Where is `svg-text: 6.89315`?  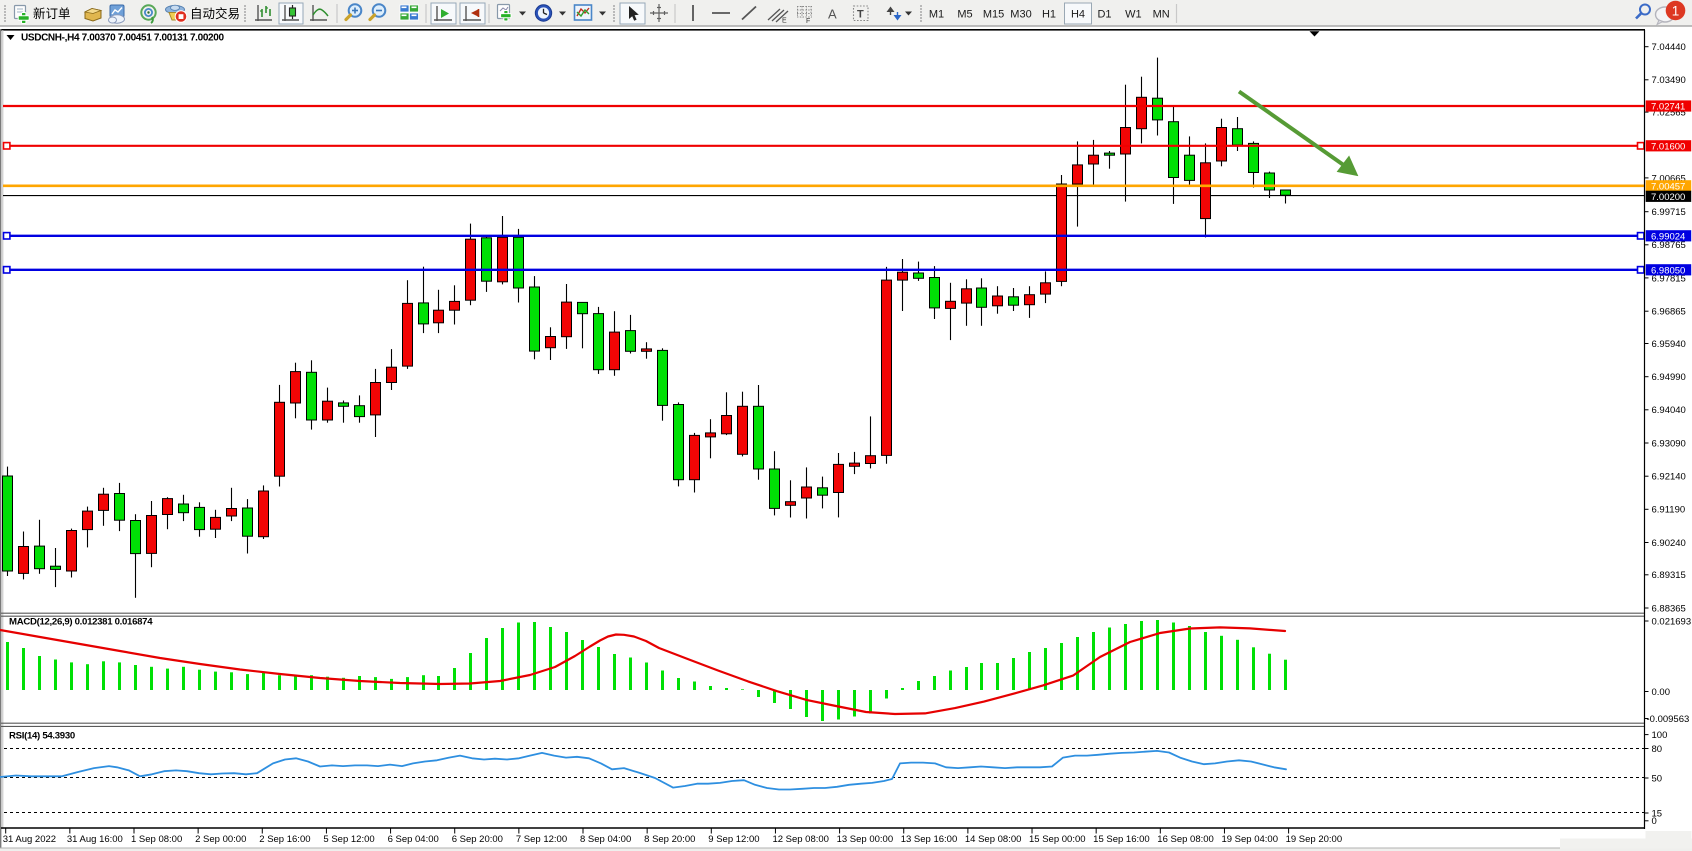
svg-text: 6.89315 is located at coordinates (1669, 575).